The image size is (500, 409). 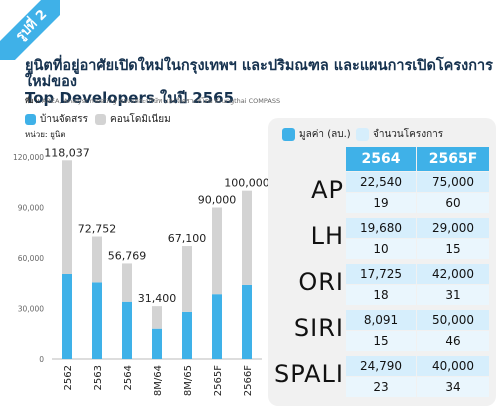 I want to click on value-2564-cell: 19,680, so click(x=381, y=228).